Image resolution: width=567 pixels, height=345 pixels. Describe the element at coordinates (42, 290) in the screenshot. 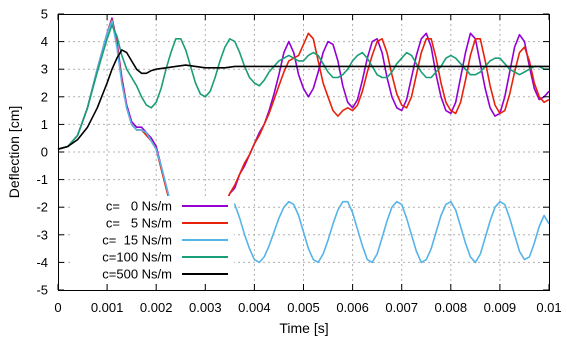

I see `y-tick-label: -5` at that location.